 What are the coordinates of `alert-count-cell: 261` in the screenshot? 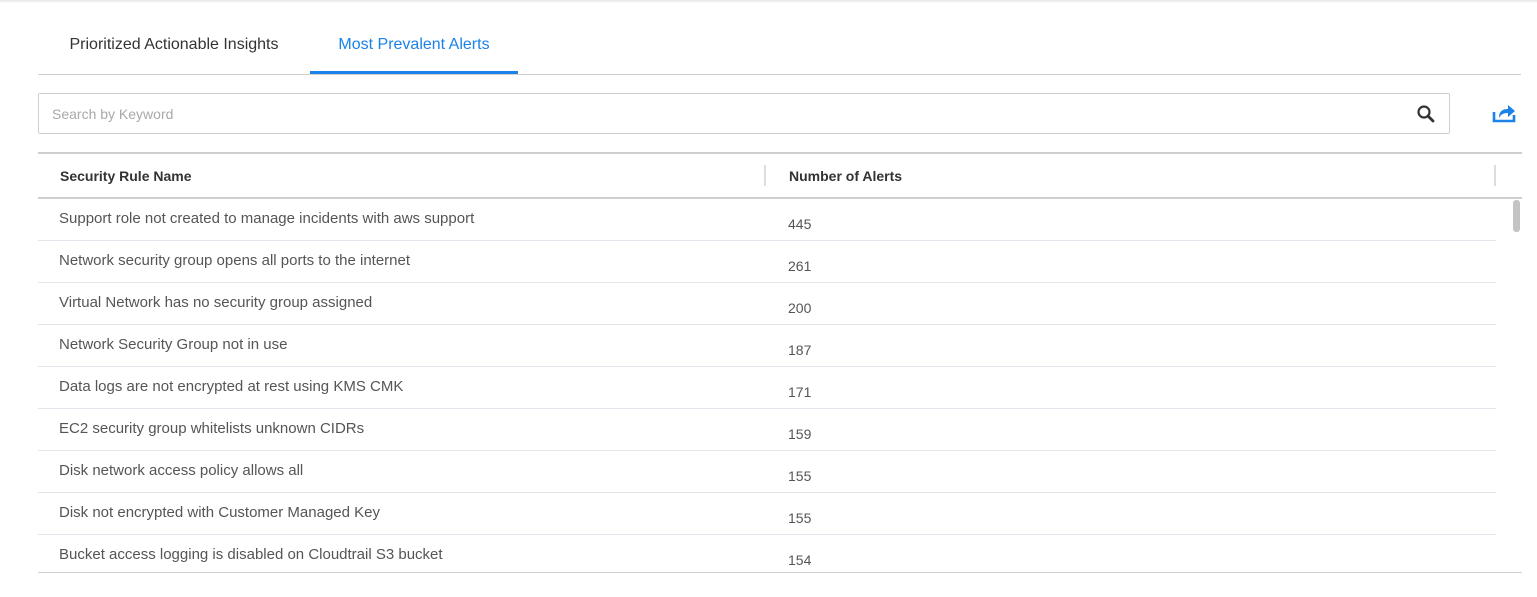 It's located at (800, 266).